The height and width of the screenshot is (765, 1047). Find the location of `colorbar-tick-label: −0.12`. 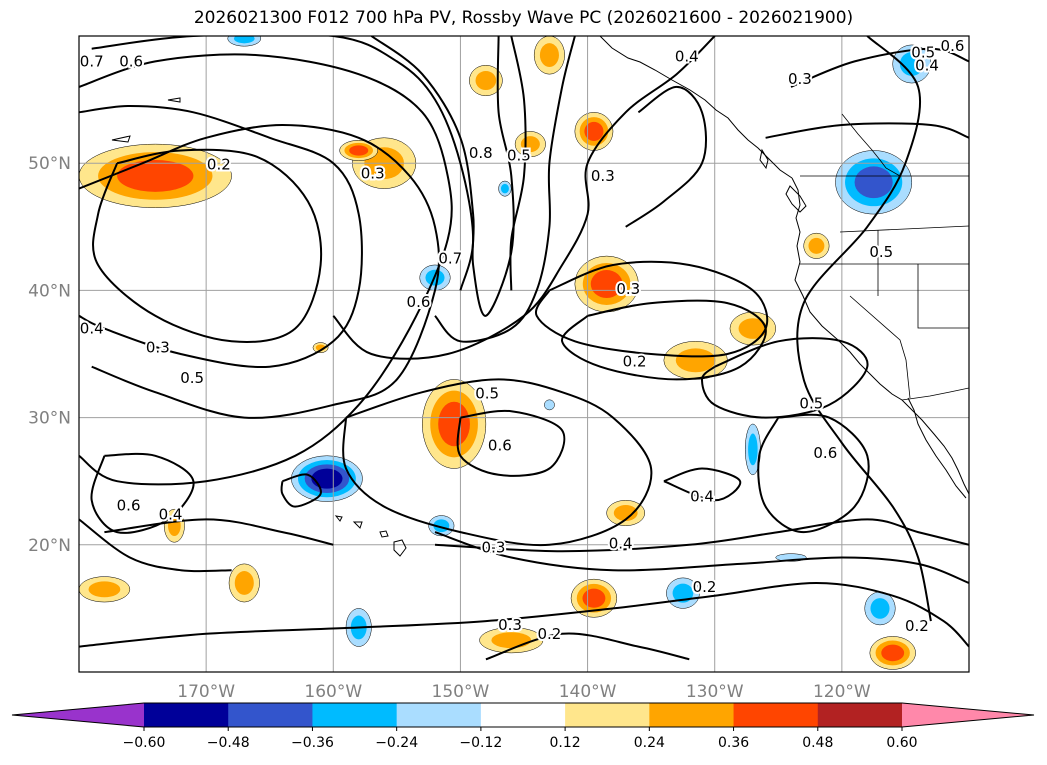

colorbar-tick-label: −0.12 is located at coordinates (480, 743).